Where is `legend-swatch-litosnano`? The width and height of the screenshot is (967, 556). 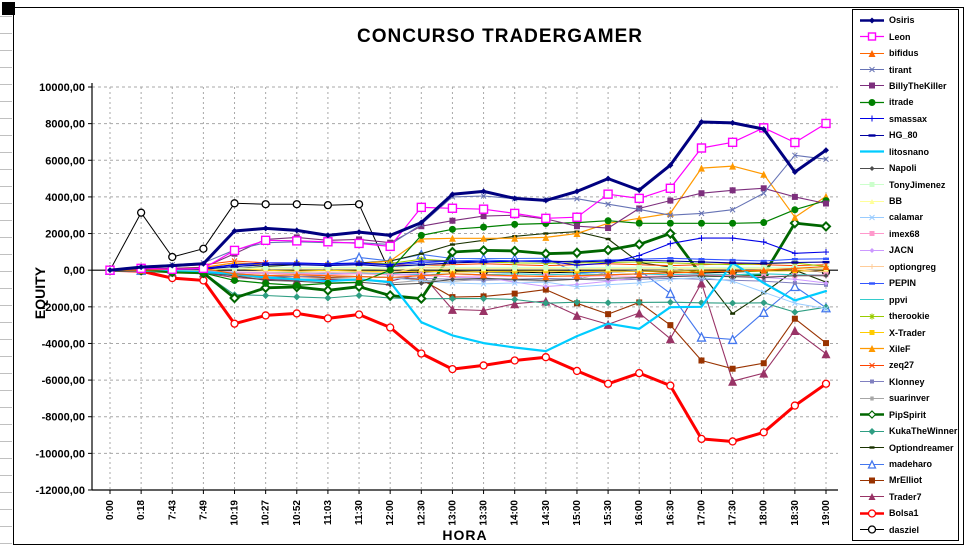
legend-swatch-litosnano is located at coordinates (872, 151).